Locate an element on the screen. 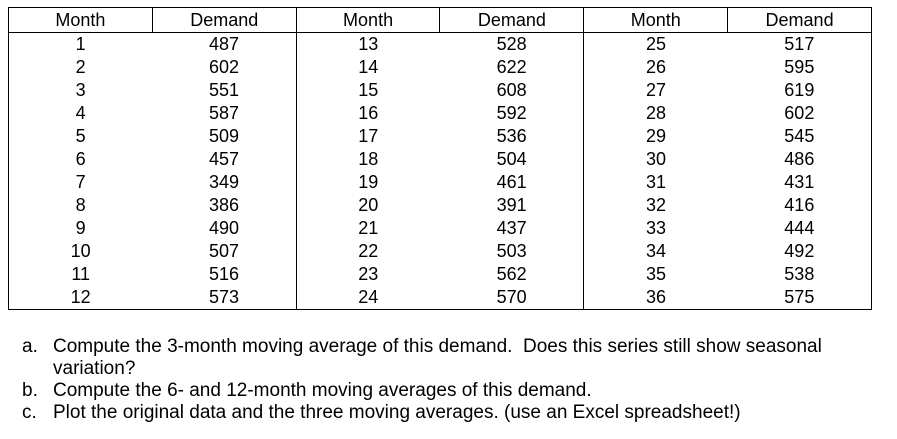  month-cell: 8 is located at coordinates (80, 205).